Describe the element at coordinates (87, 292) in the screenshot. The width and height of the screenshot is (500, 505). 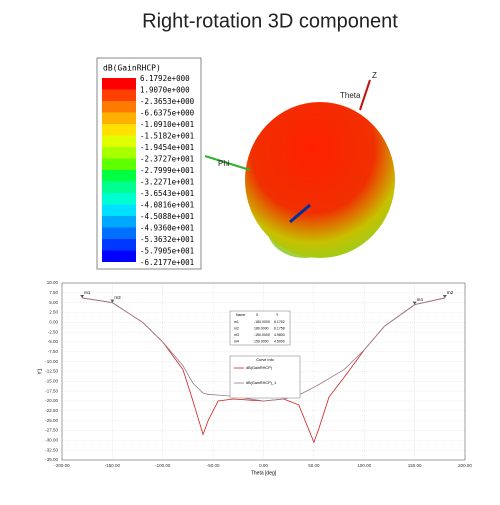
I see `marker-label: m1` at that location.